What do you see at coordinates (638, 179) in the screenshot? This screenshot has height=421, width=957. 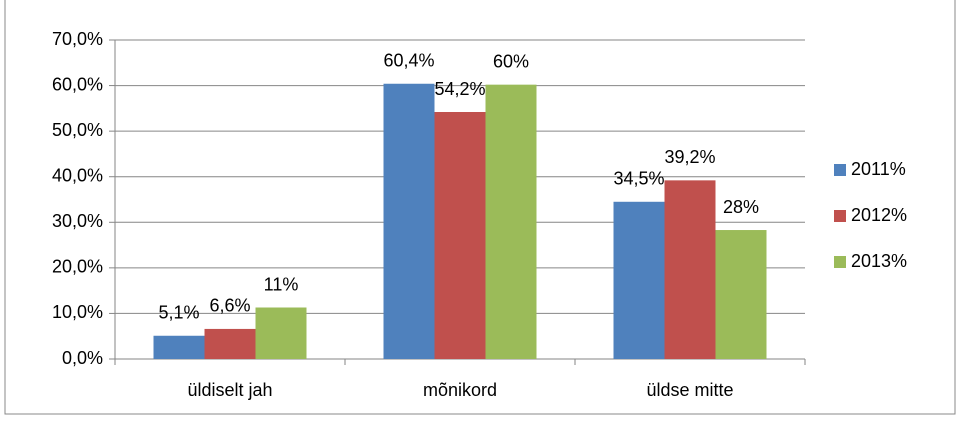 I see `value-label: 34,5%` at bounding box center [638, 179].